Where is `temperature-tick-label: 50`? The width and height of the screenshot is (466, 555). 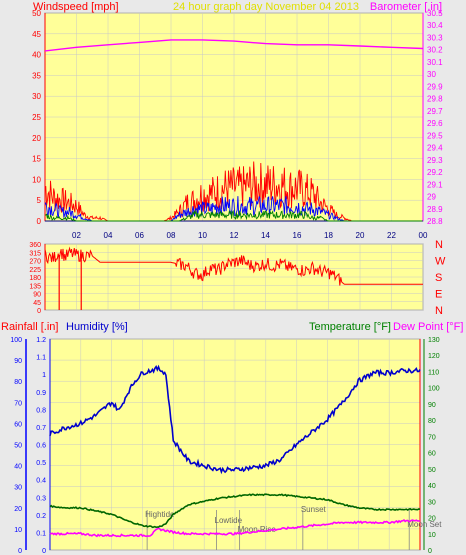
temperature-tick-label: 50 is located at coordinates (432, 470).